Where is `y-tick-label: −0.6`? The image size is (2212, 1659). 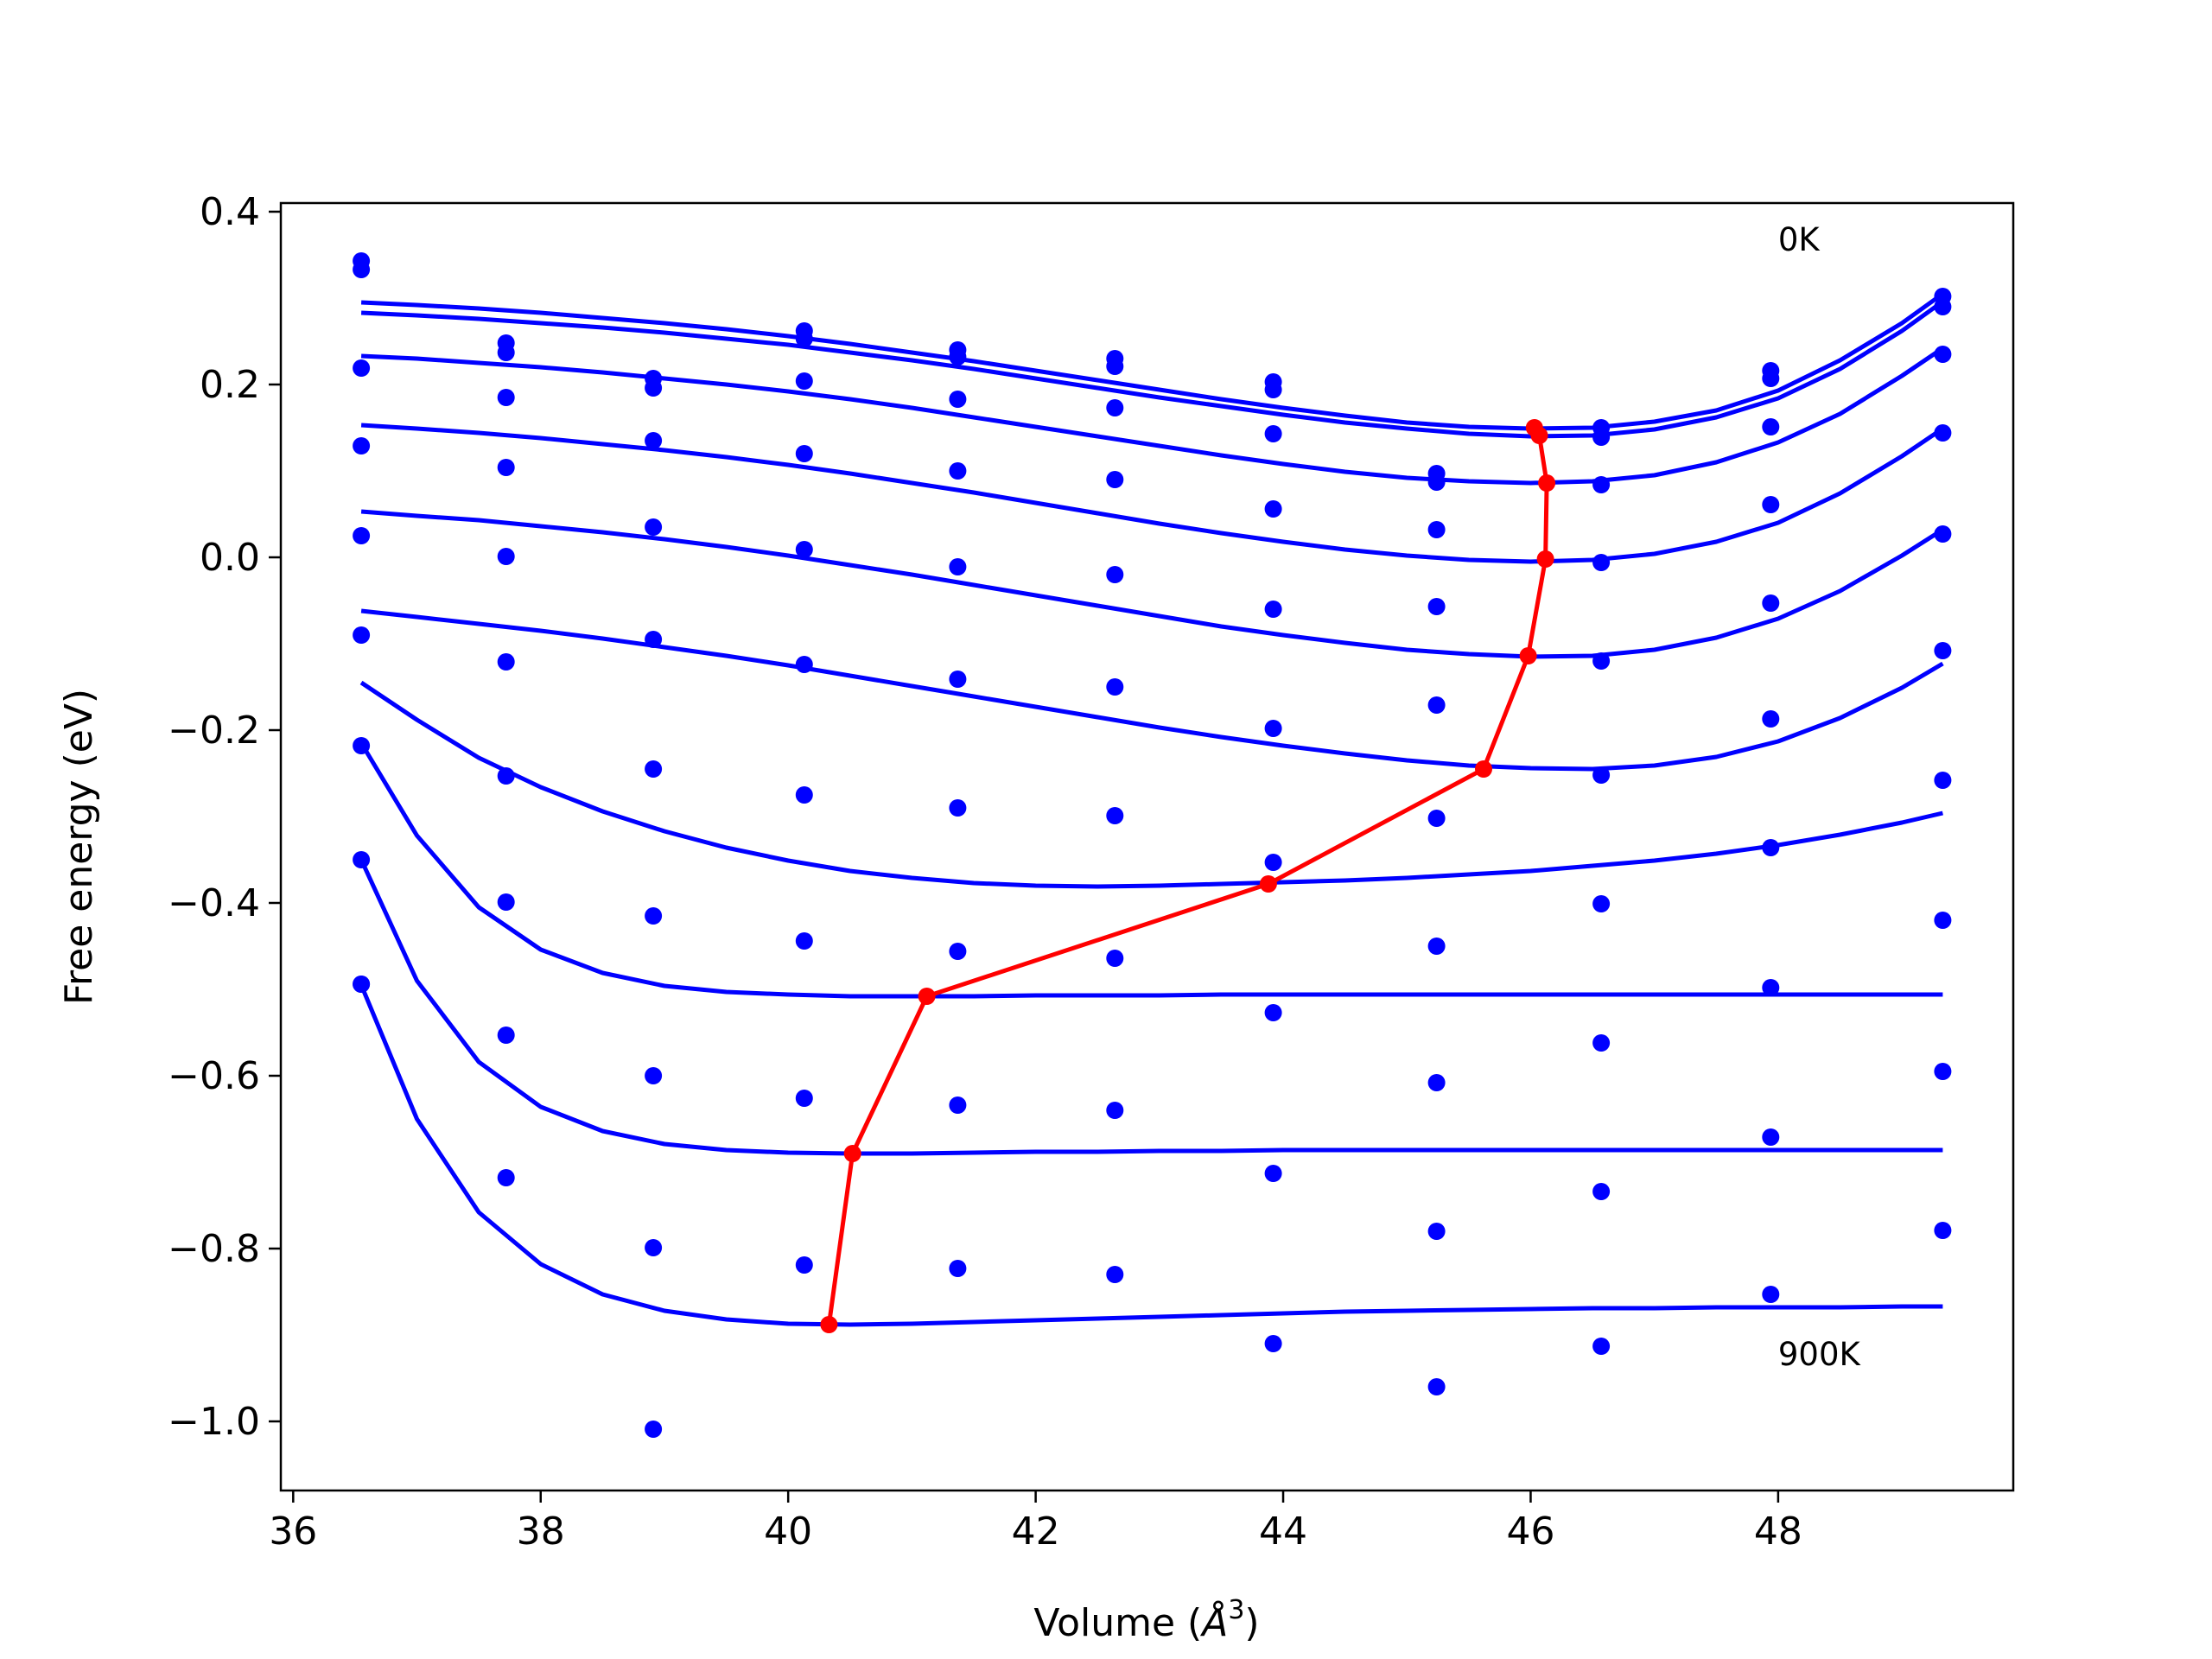
y-tick-label: −0.6 is located at coordinates (214, 1076).